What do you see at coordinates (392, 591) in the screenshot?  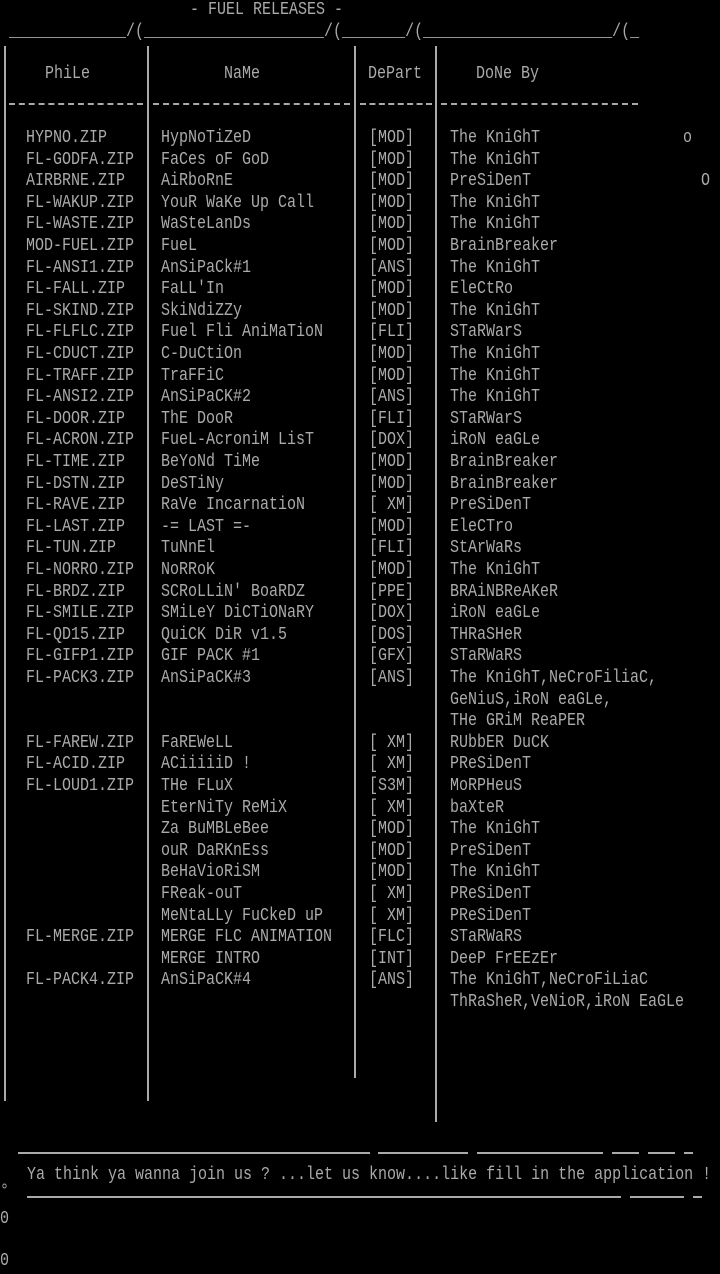 I see `row-depart: [PPE]` at bounding box center [392, 591].